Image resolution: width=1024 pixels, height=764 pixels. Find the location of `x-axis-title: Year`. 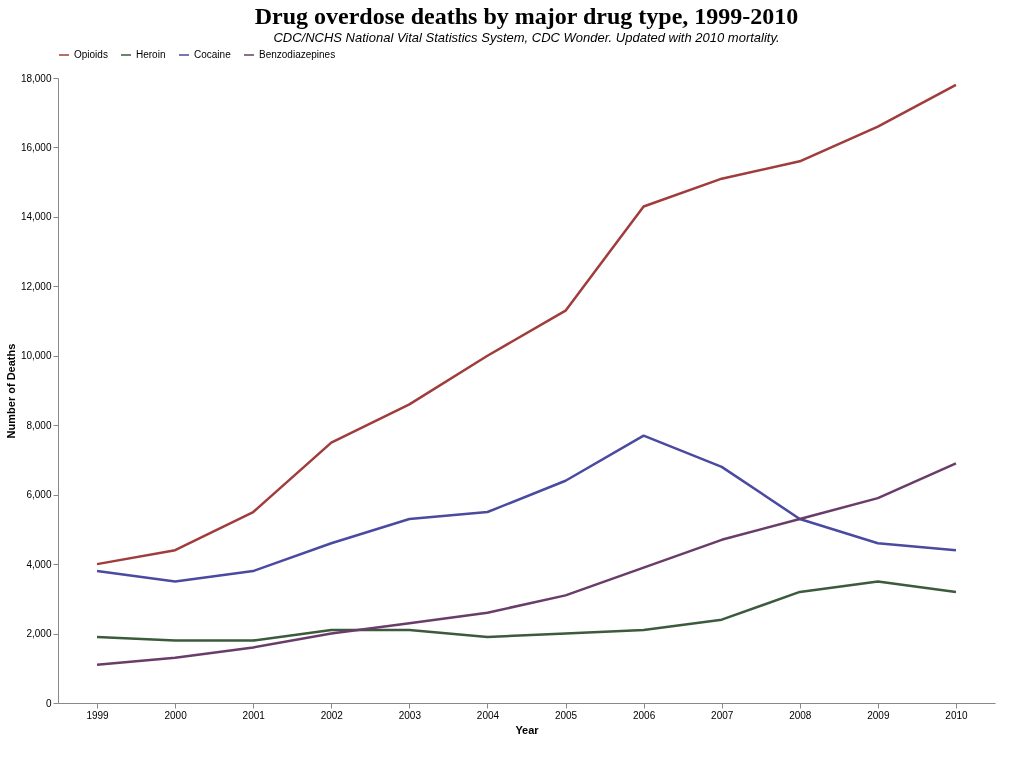

x-axis-title: Year is located at coordinates (527, 729).